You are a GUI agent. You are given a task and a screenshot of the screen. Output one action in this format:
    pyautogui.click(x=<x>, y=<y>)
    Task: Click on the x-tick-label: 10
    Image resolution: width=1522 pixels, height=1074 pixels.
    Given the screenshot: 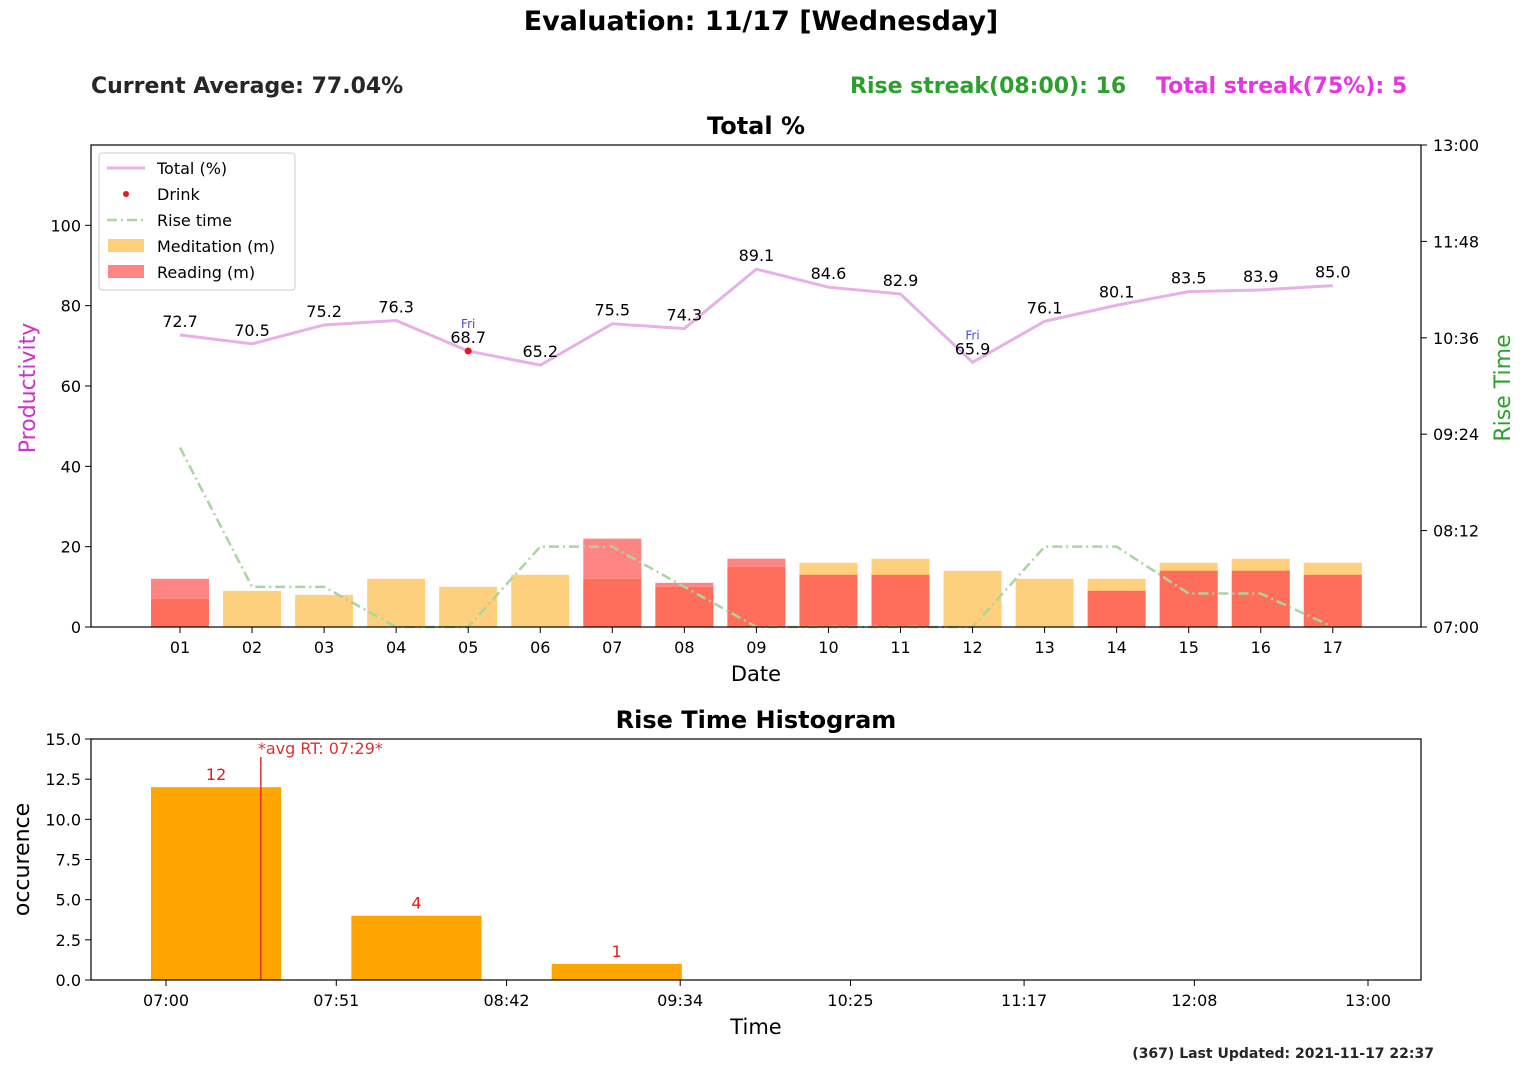 What is the action you would take?
    pyautogui.click(x=828, y=647)
    